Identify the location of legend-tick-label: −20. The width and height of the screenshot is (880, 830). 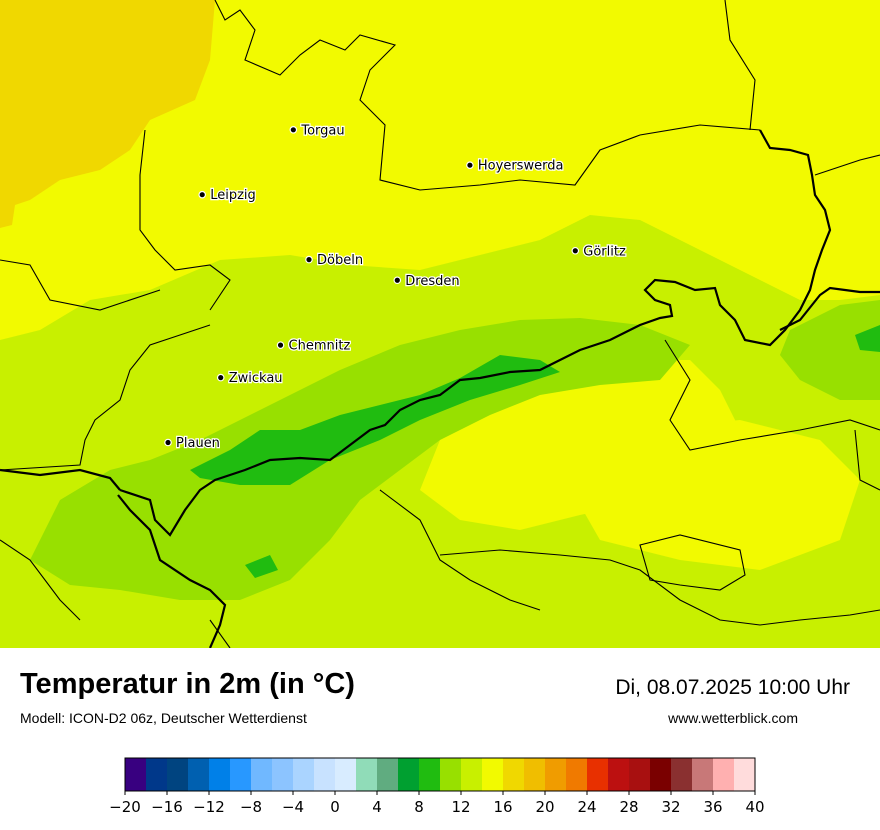
(125, 807).